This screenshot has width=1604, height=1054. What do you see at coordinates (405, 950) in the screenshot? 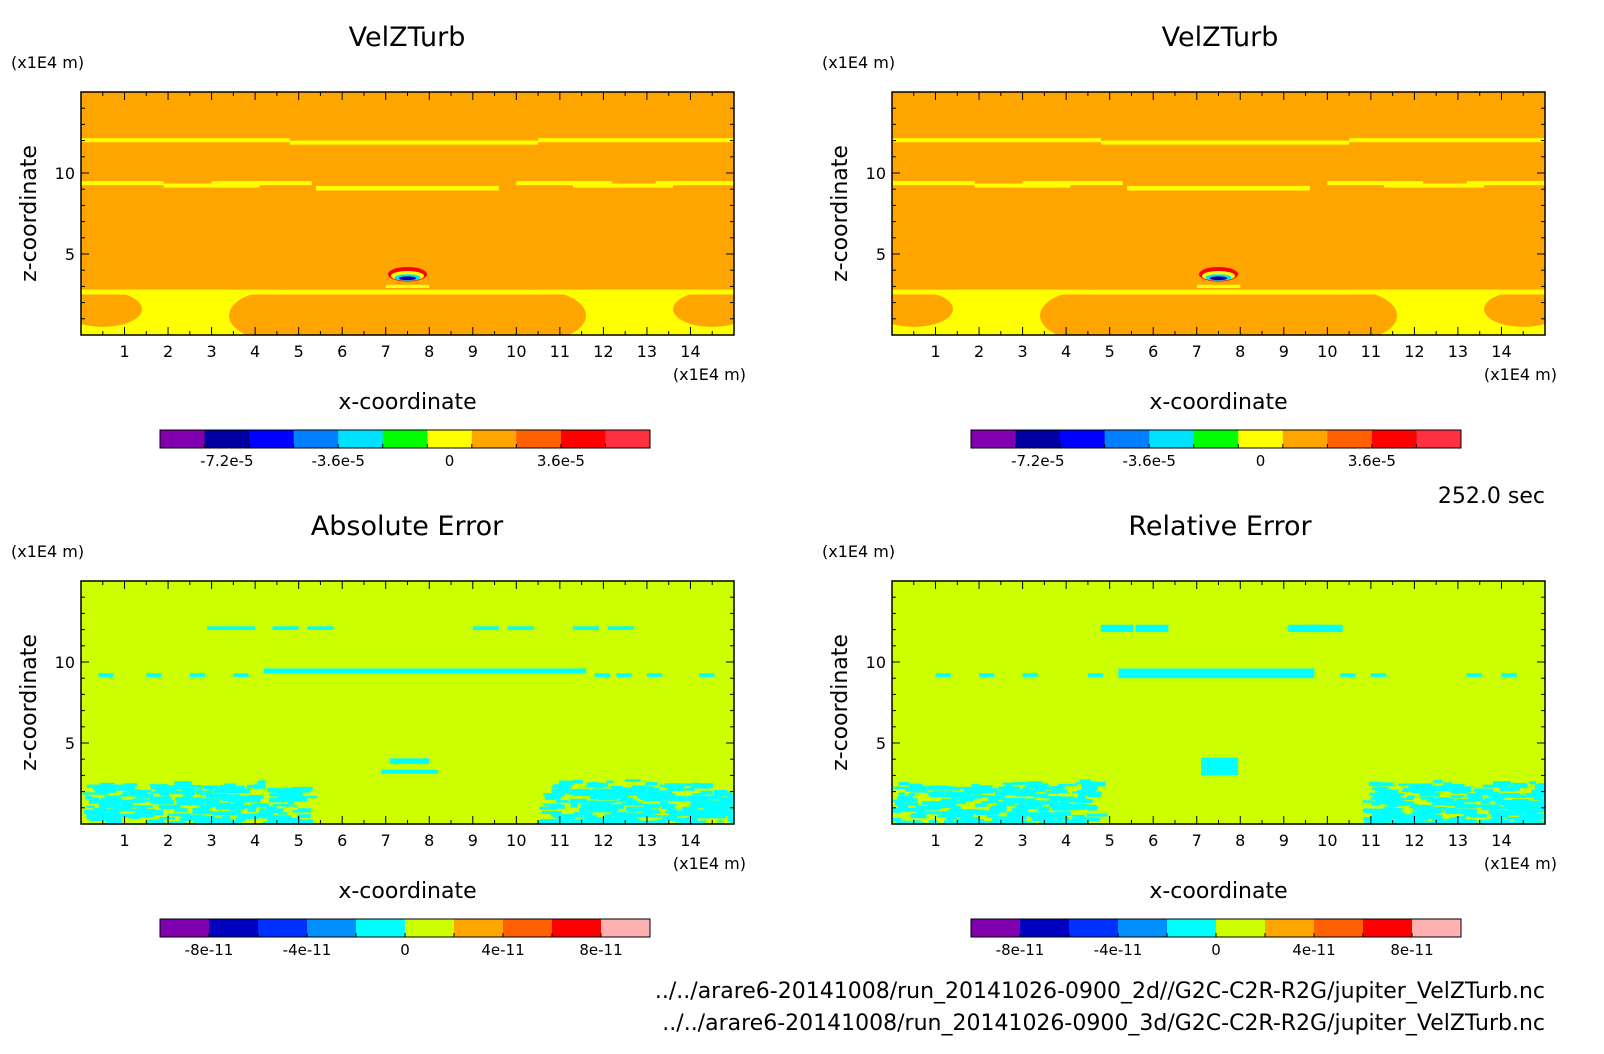
I see `colorbar-label: 0` at bounding box center [405, 950].